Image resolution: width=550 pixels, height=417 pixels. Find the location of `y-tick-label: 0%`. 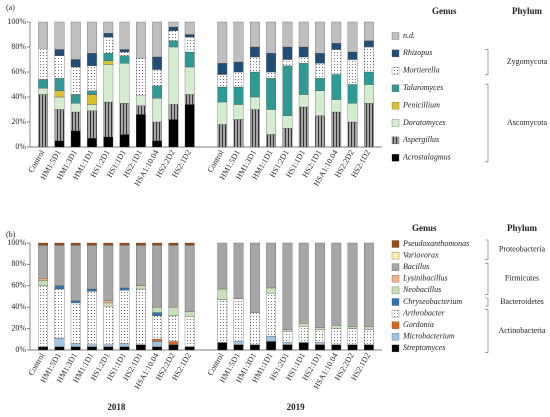

y-tick-label: 0% is located at coordinates (20, 349).